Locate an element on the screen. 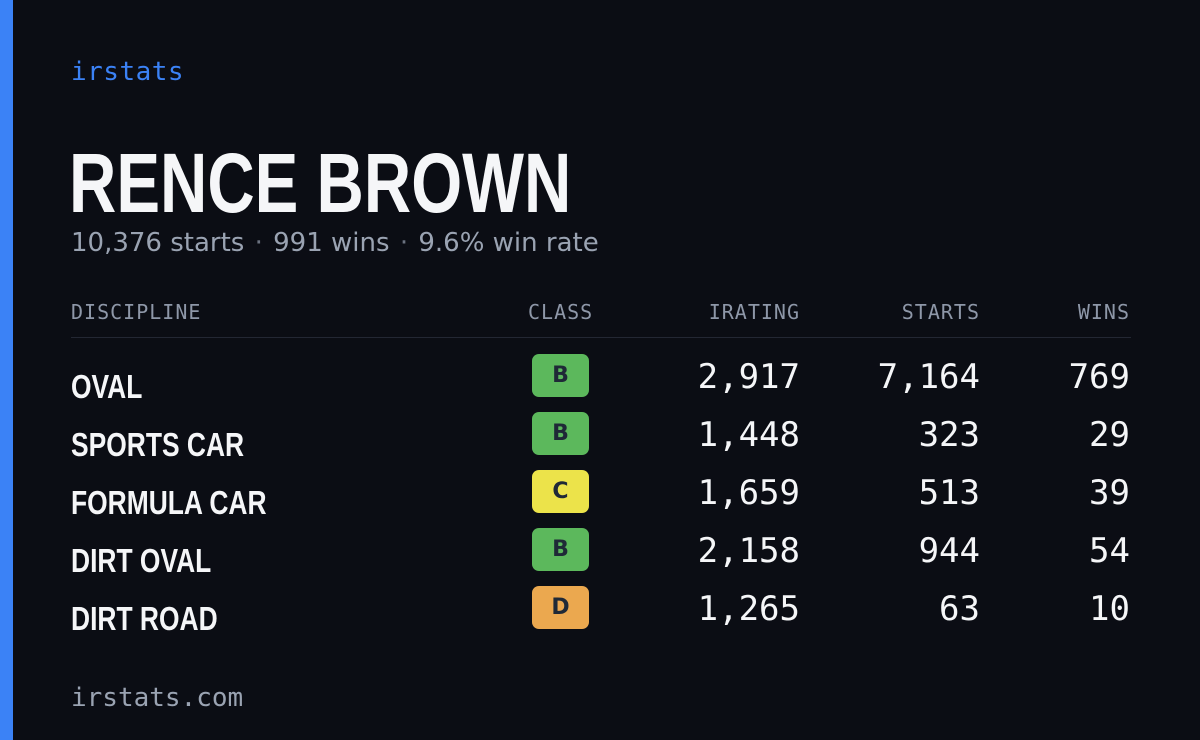 Image resolution: width=1200 pixels, height=740 pixels. wins-value: 29 is located at coordinates (1109, 435).